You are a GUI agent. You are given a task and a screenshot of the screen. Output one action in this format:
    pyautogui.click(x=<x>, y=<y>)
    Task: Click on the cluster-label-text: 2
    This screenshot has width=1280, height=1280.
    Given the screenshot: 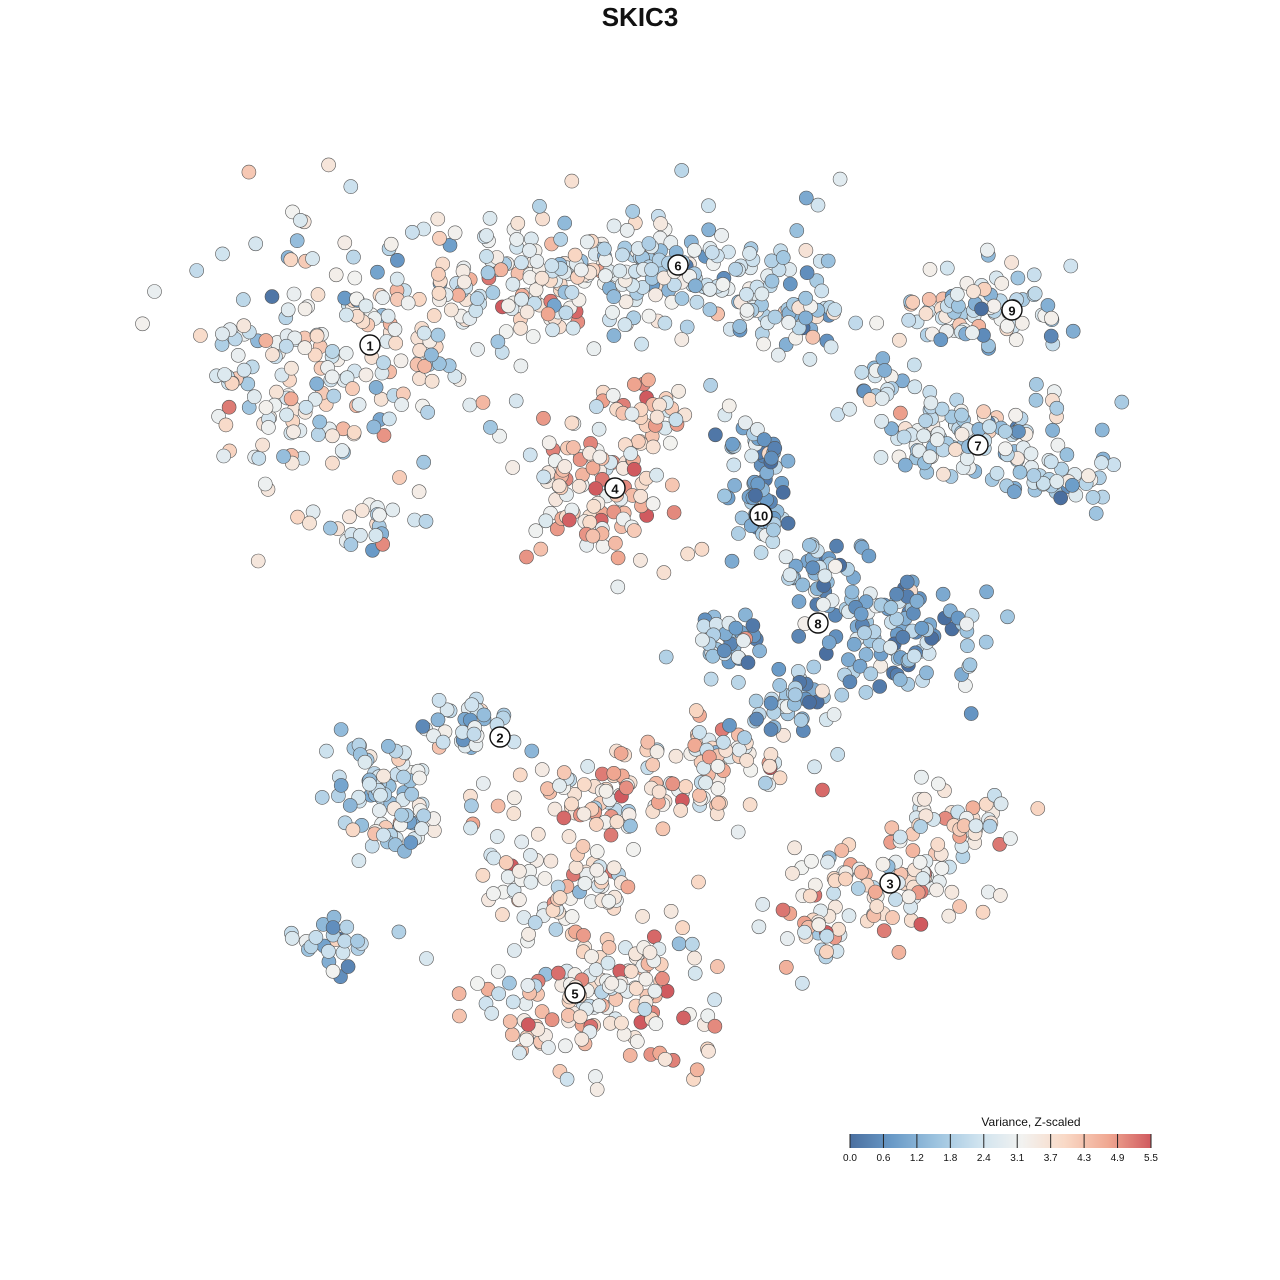 What is the action you would take?
    pyautogui.click(x=499, y=738)
    